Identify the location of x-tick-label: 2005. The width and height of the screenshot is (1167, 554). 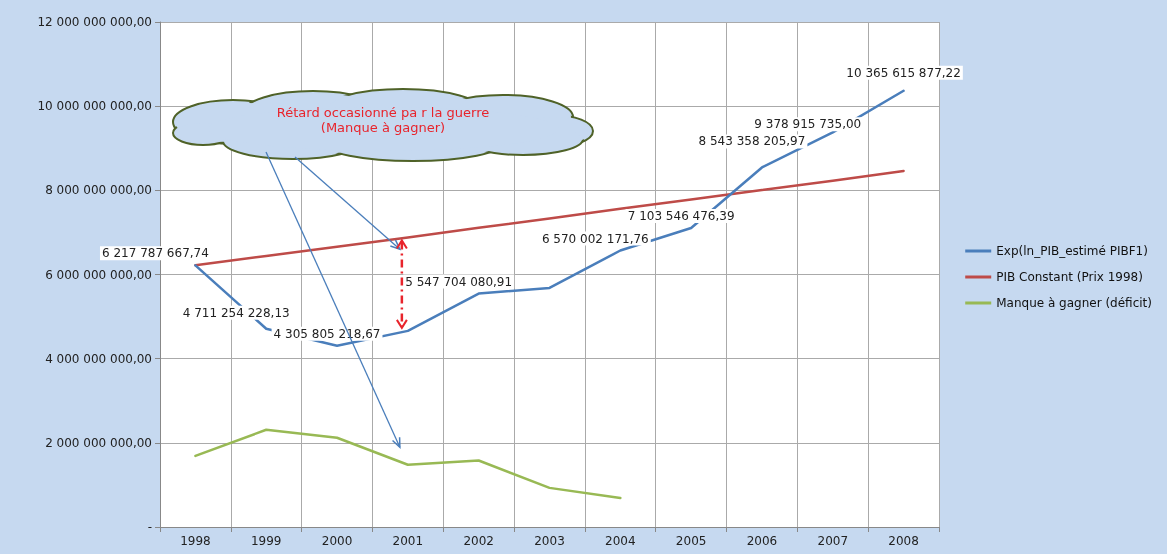
(691, 541).